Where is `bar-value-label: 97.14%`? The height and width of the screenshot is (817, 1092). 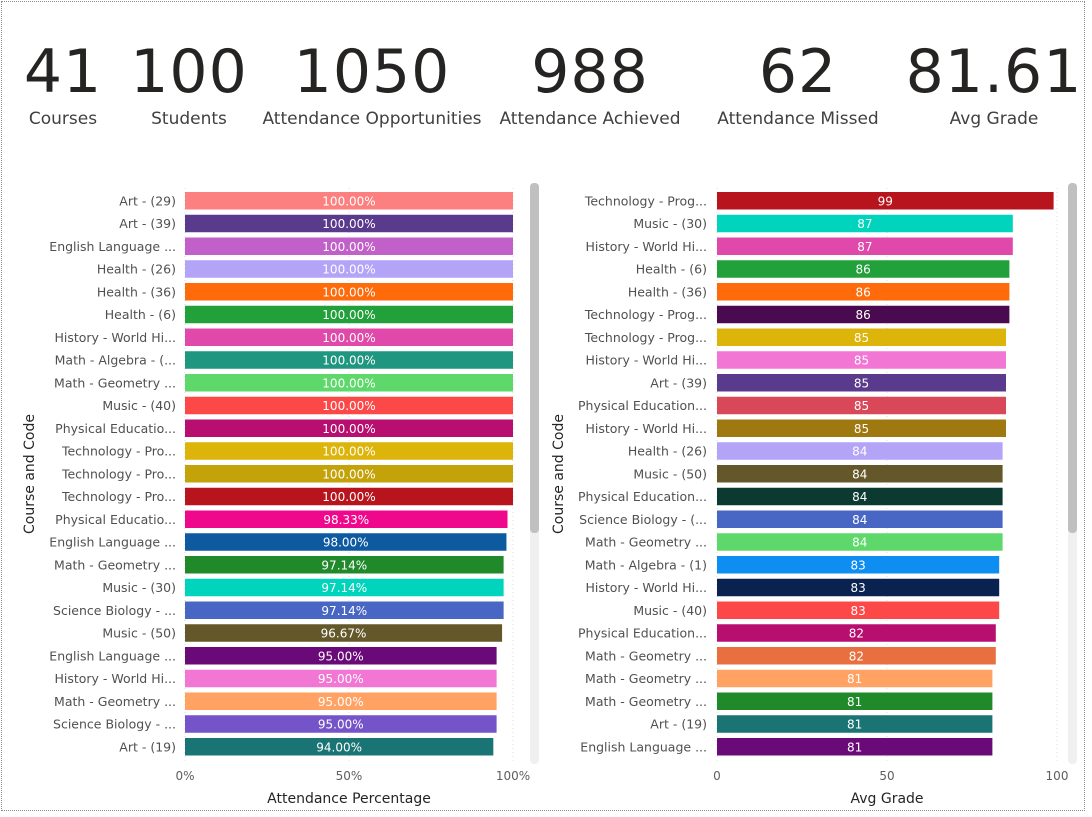 bar-value-label: 97.14% is located at coordinates (344, 611).